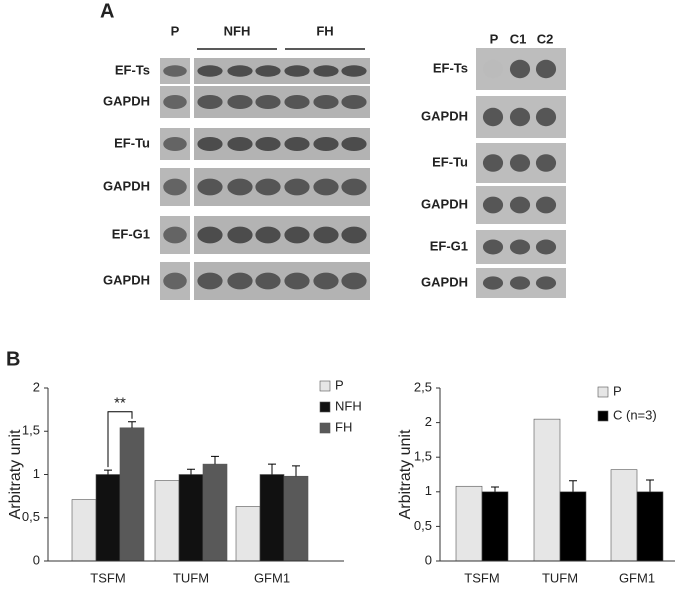  I want to click on blot-lane-label: NFH, so click(237, 30).